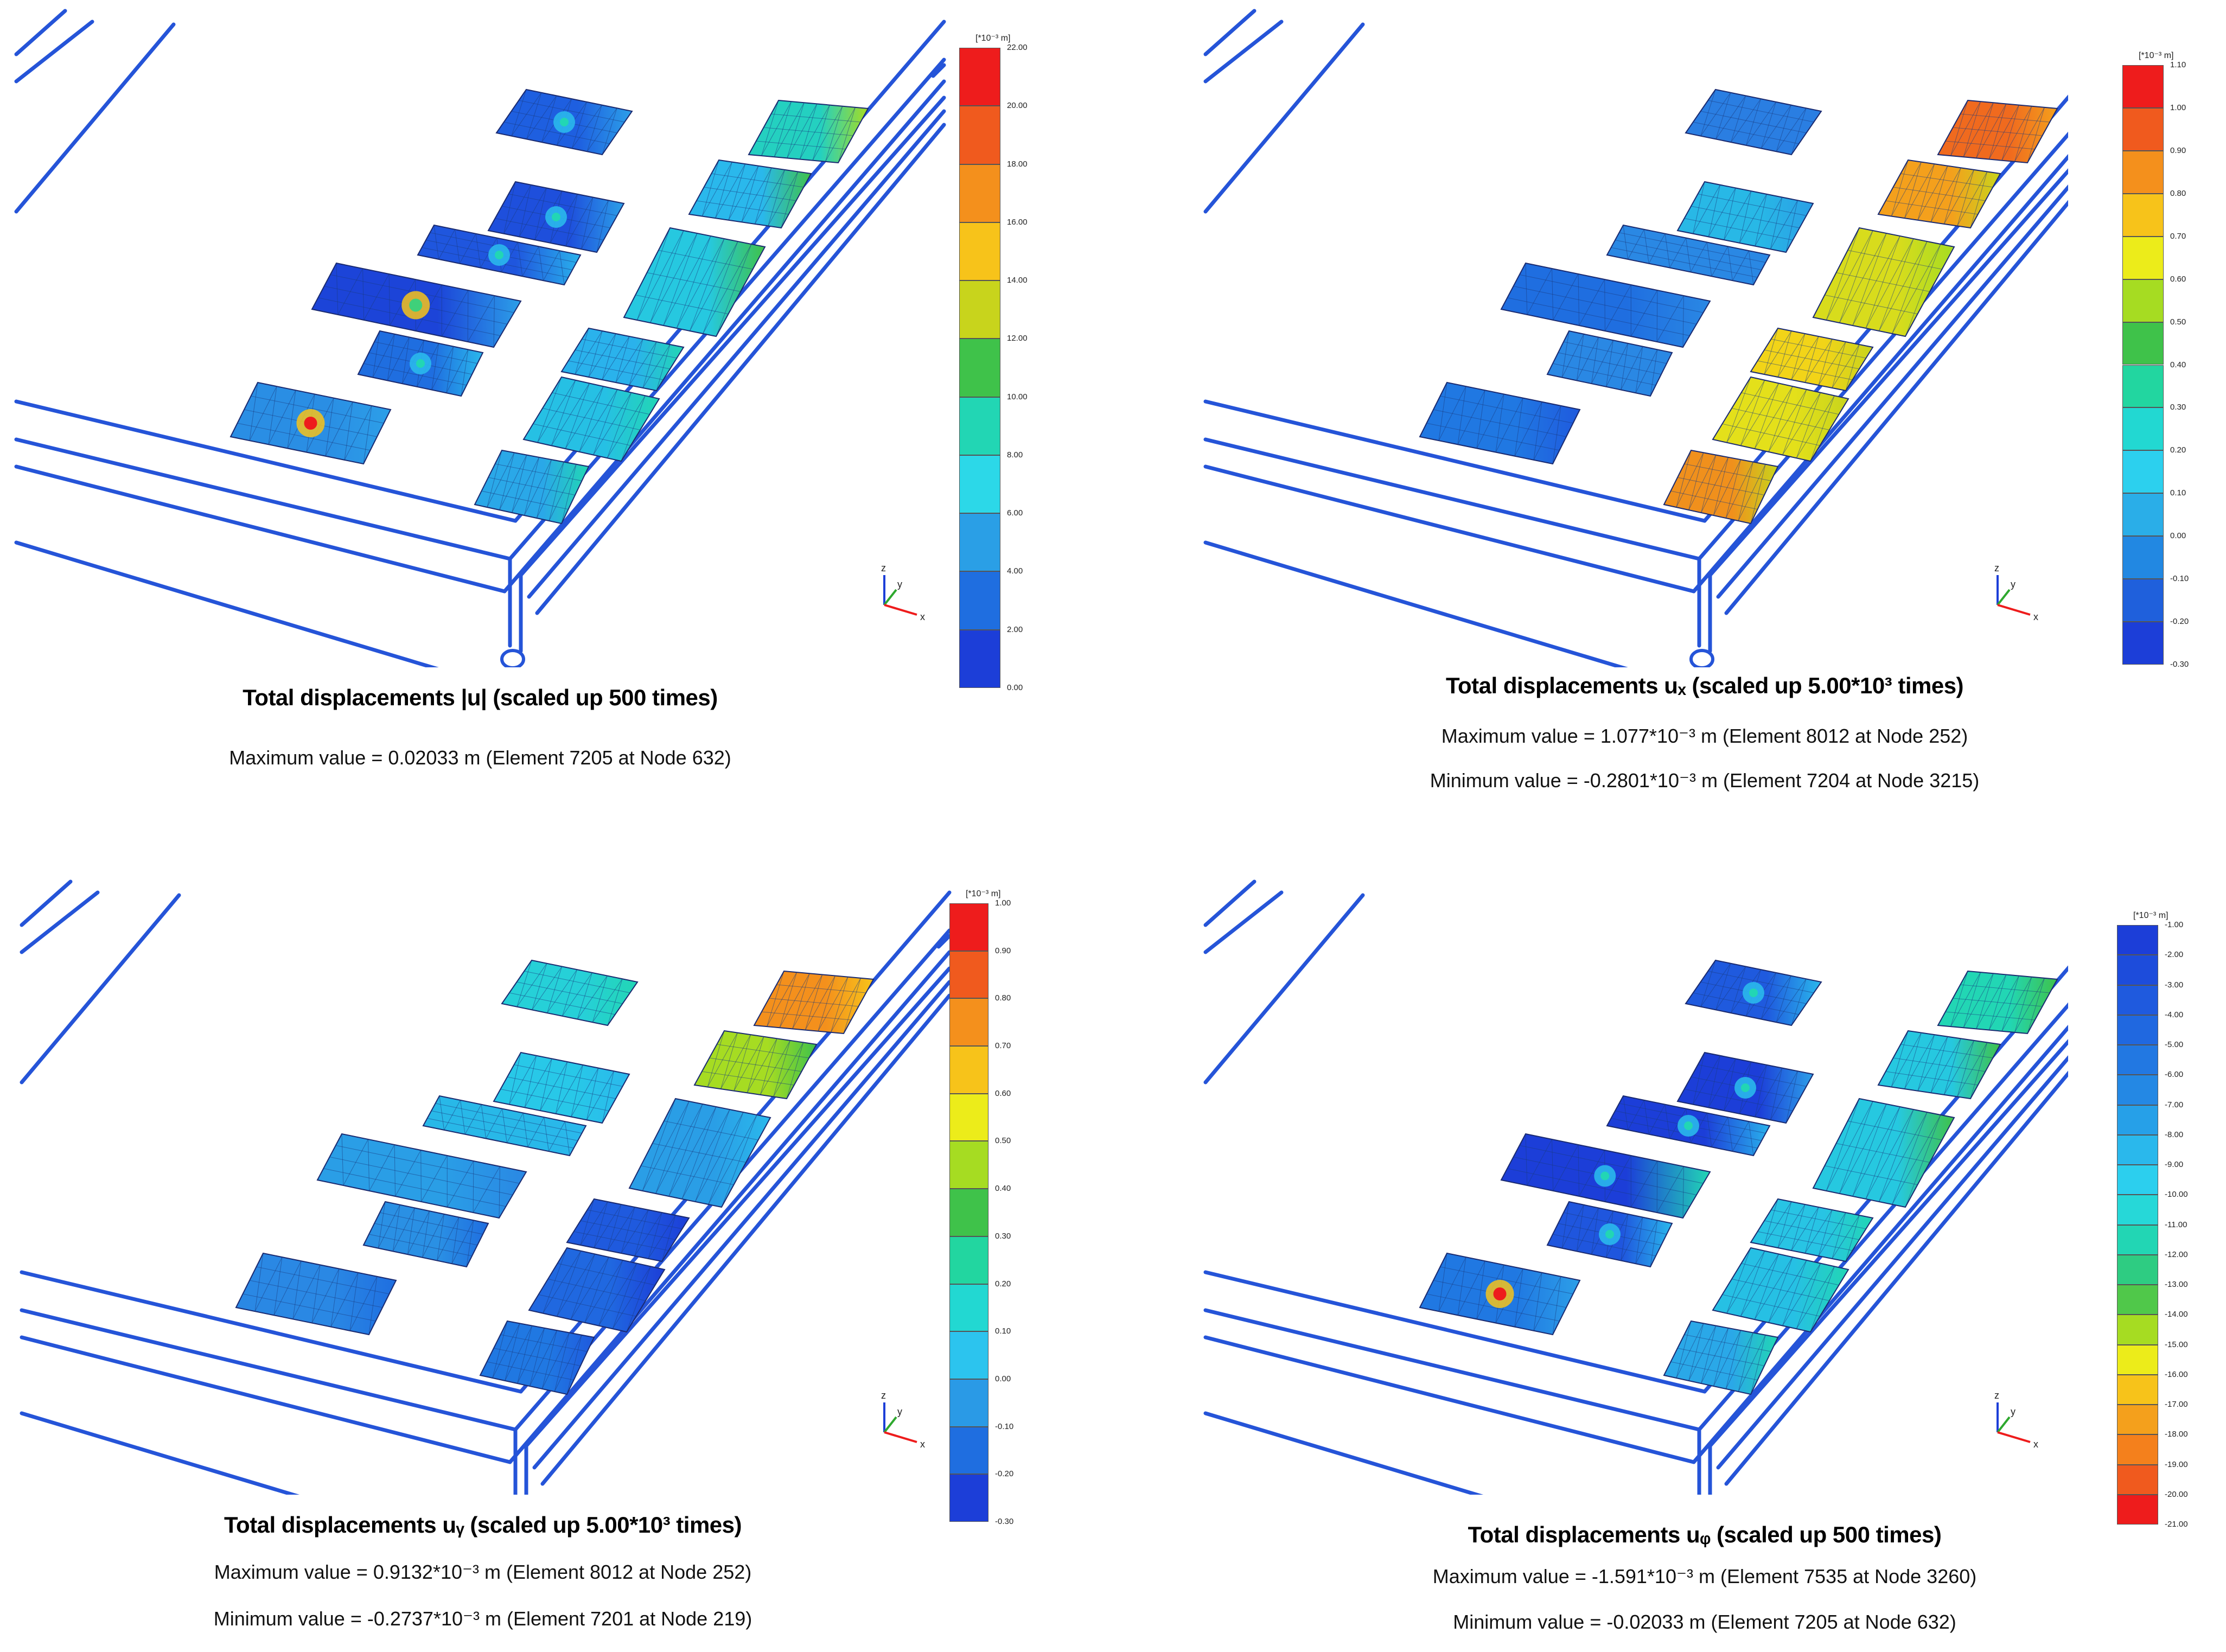 This screenshot has width=2226, height=1652. I want to click on legend-tick-label: 0.50, so click(2178, 322).